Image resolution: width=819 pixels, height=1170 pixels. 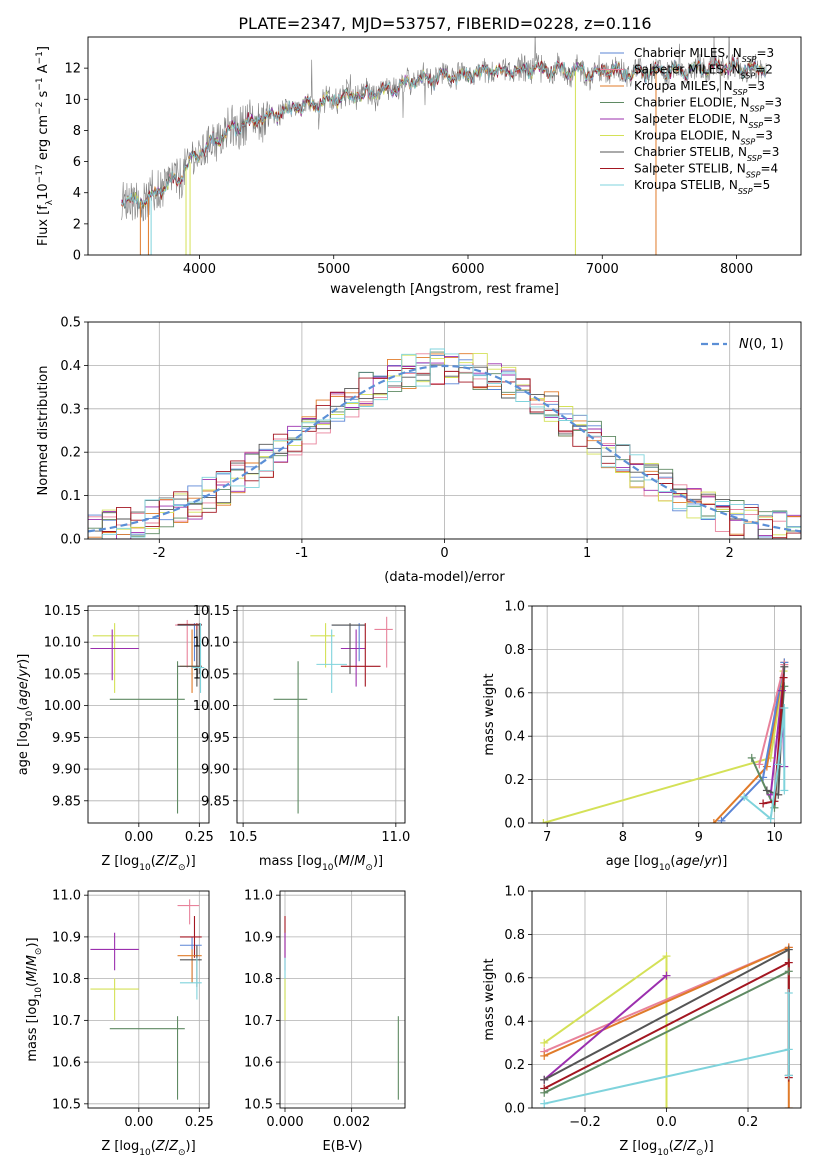 What do you see at coordinates (25, 715) in the screenshot?
I see `y-axis-label: age [log10(age/yr)]` at bounding box center [25, 715].